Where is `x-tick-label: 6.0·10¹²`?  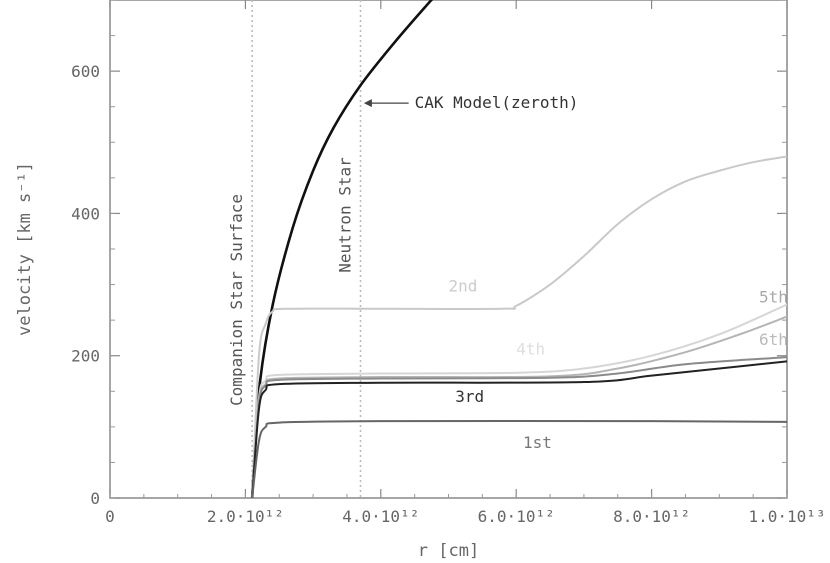 x-tick-label: 6.0·10¹² is located at coordinates (516, 516).